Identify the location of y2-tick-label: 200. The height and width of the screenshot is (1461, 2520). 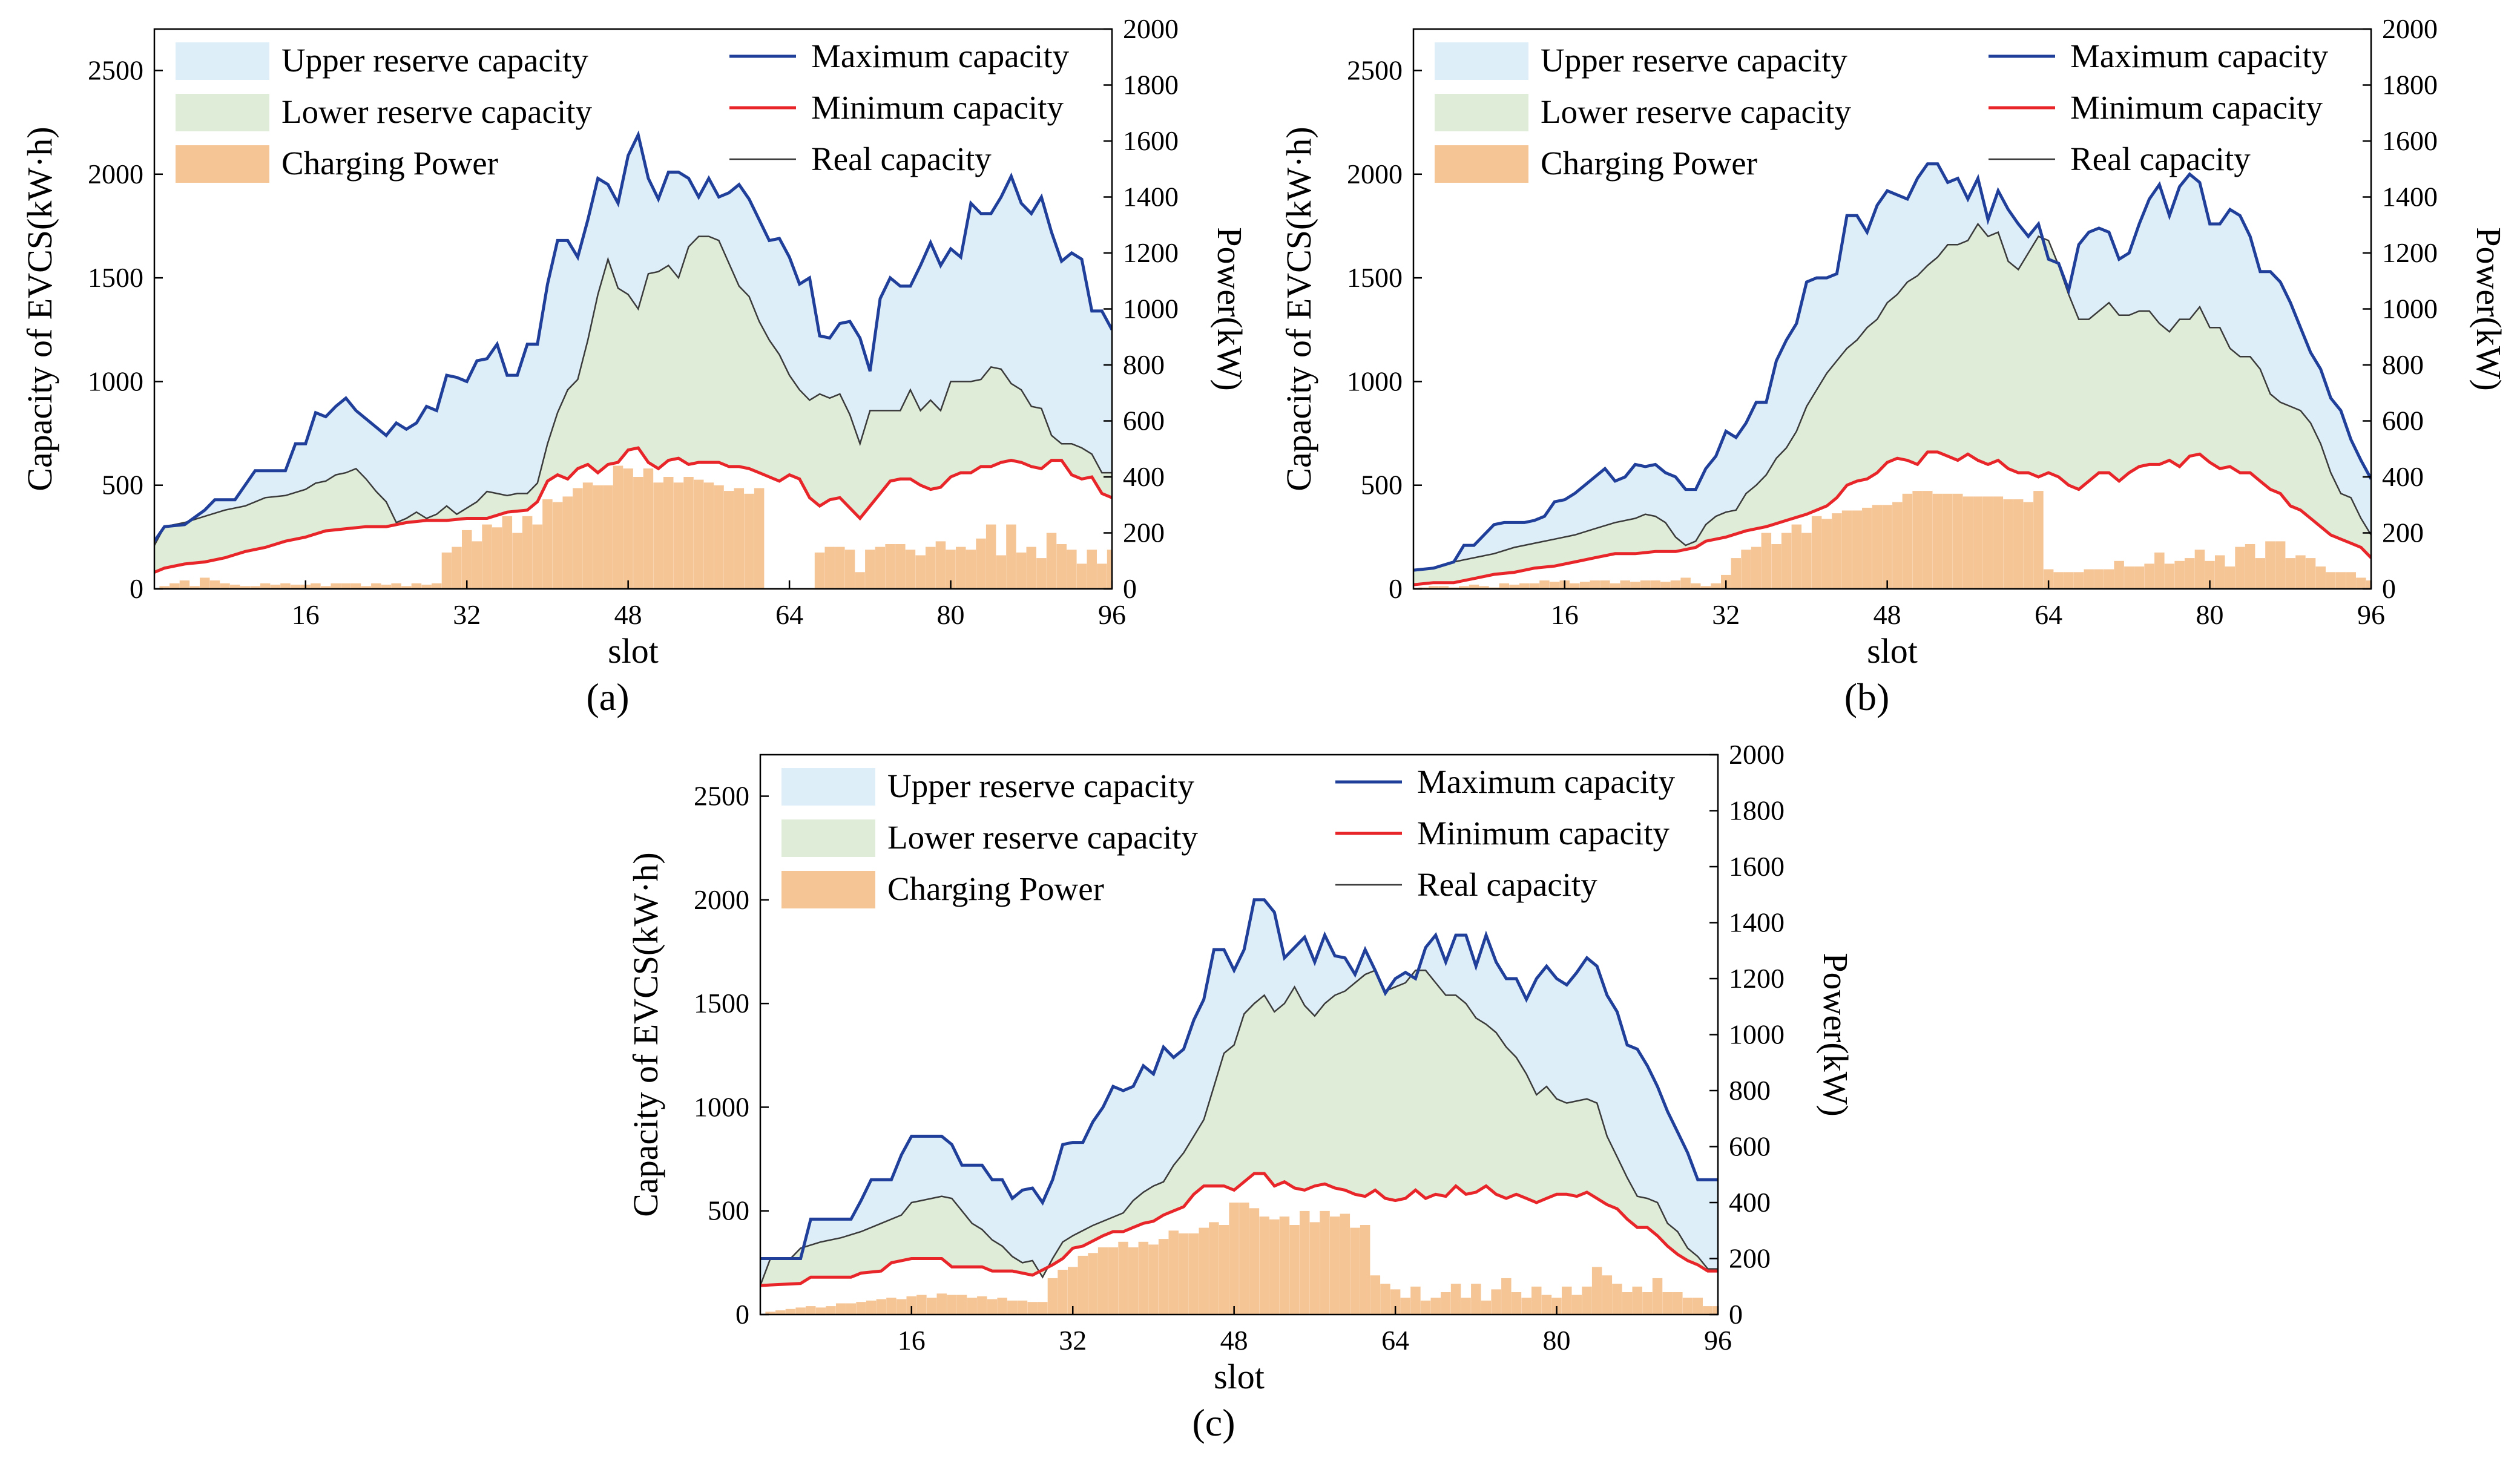
(2403, 532).